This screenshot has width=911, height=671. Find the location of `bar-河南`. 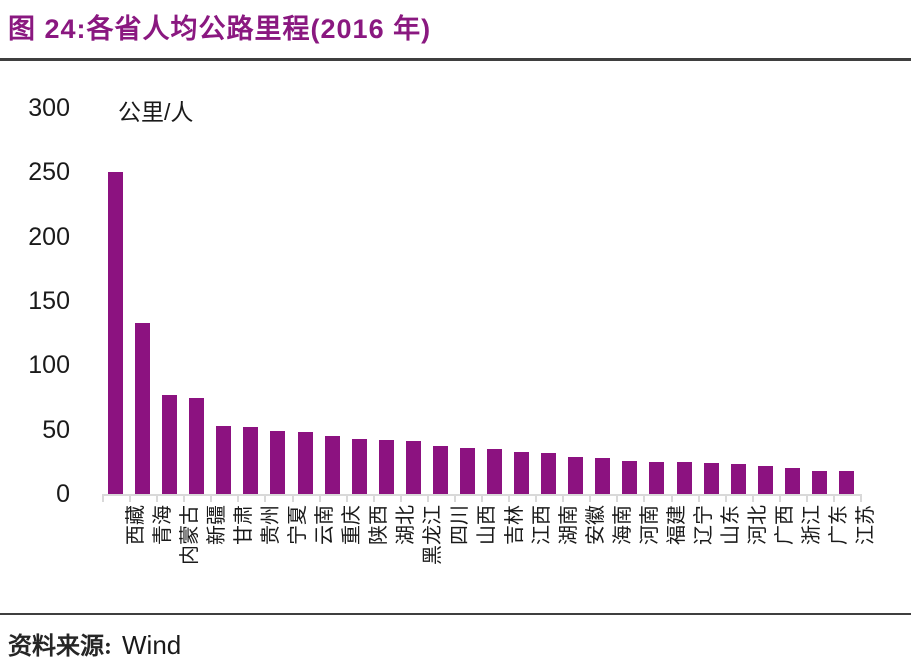

bar-河南 is located at coordinates (630, 477).